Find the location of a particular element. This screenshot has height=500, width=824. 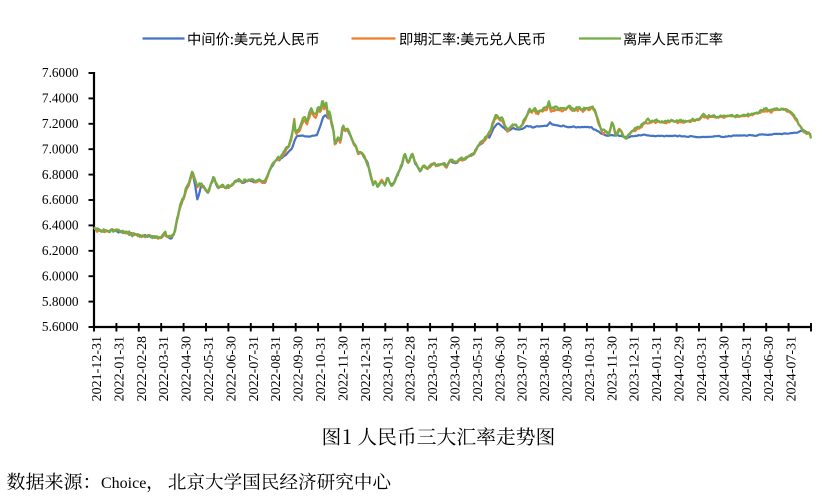

svg-text: 2022-12-31 is located at coordinates (366, 368).